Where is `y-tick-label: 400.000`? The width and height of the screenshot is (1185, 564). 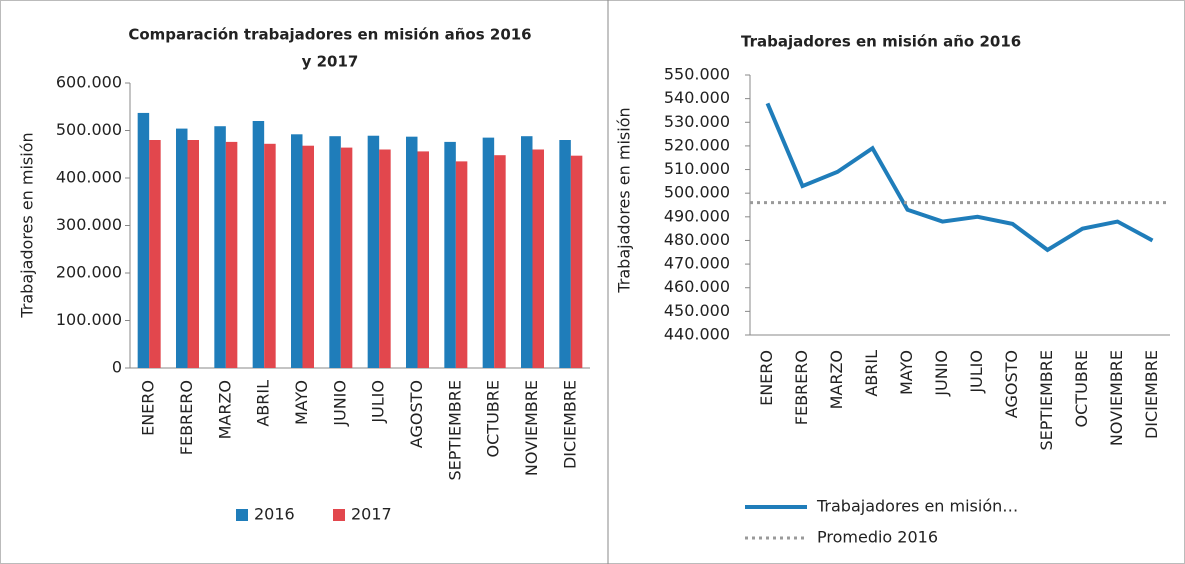
y-tick-label: 400.000 is located at coordinates (89, 177).